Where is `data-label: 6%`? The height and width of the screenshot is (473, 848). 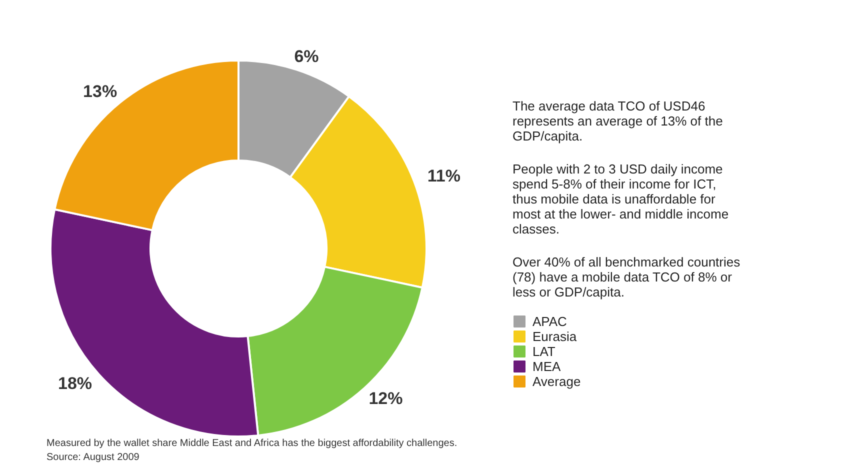
data-label: 6% is located at coordinates (306, 56).